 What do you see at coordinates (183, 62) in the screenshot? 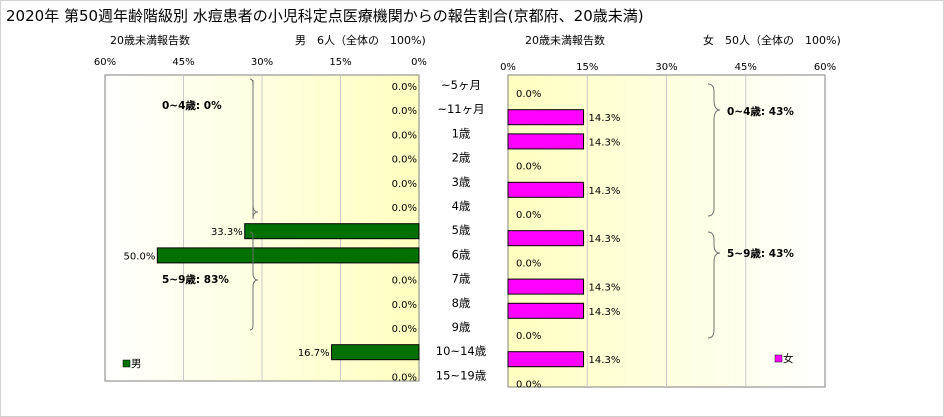
I see `left-tick-label: 45%` at bounding box center [183, 62].